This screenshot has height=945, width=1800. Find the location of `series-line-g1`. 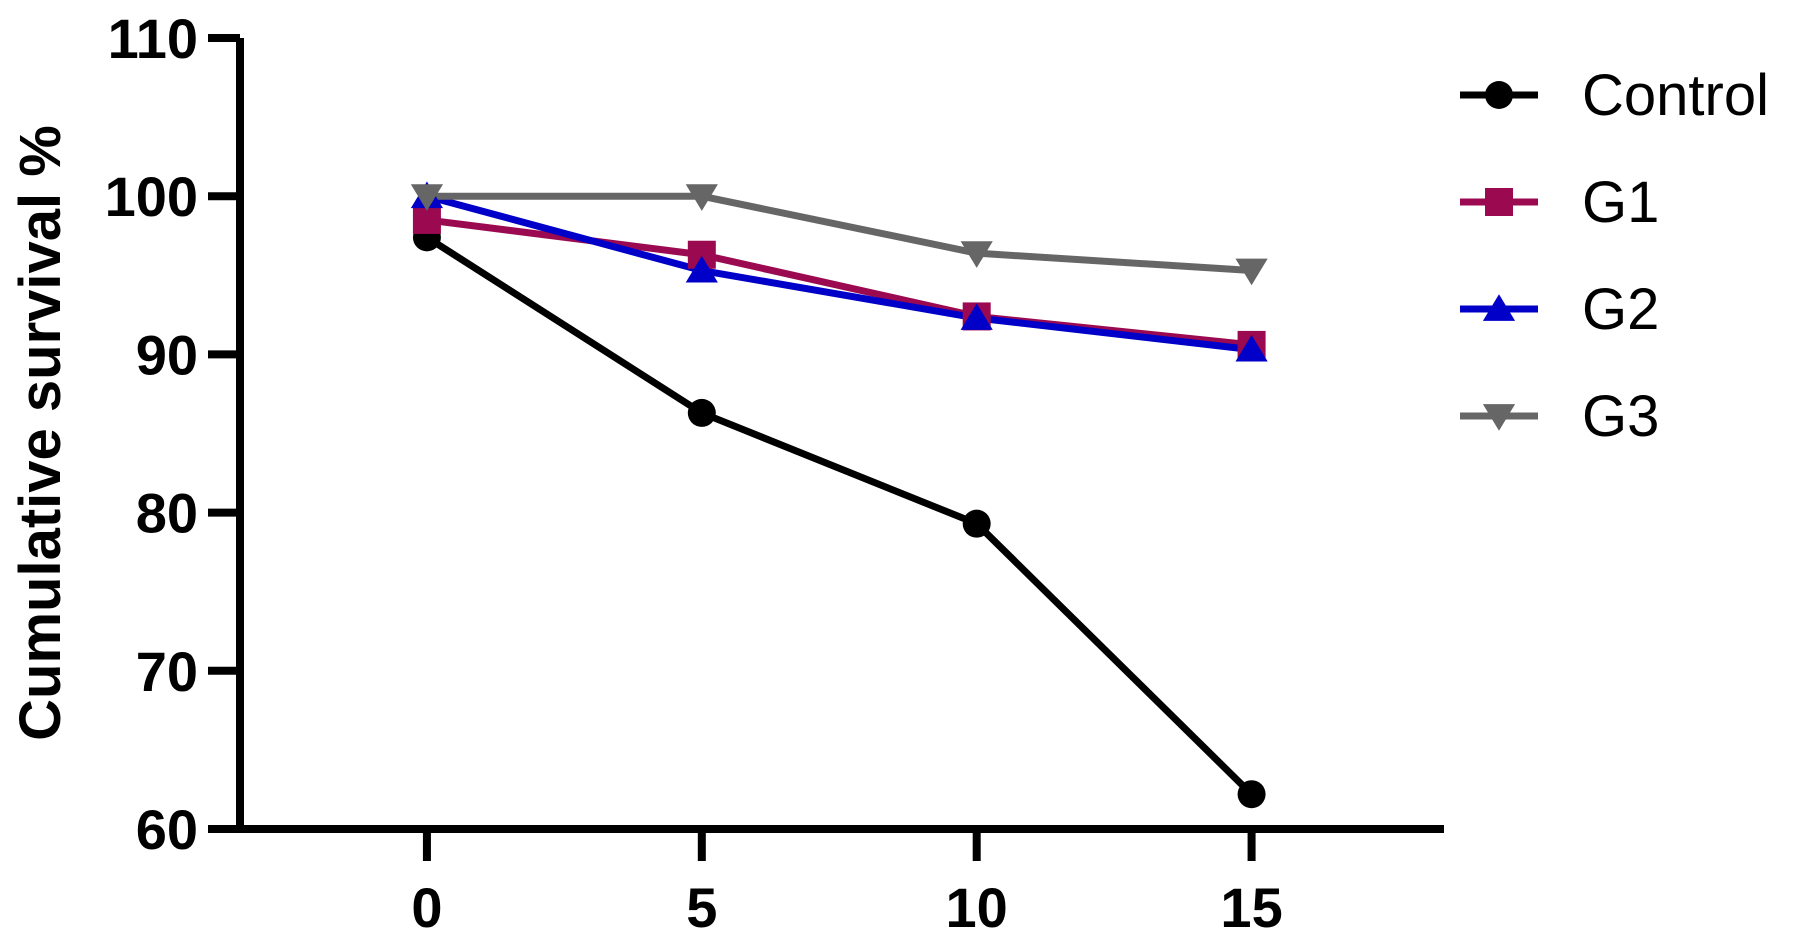

series-line-g1 is located at coordinates (839, 282).